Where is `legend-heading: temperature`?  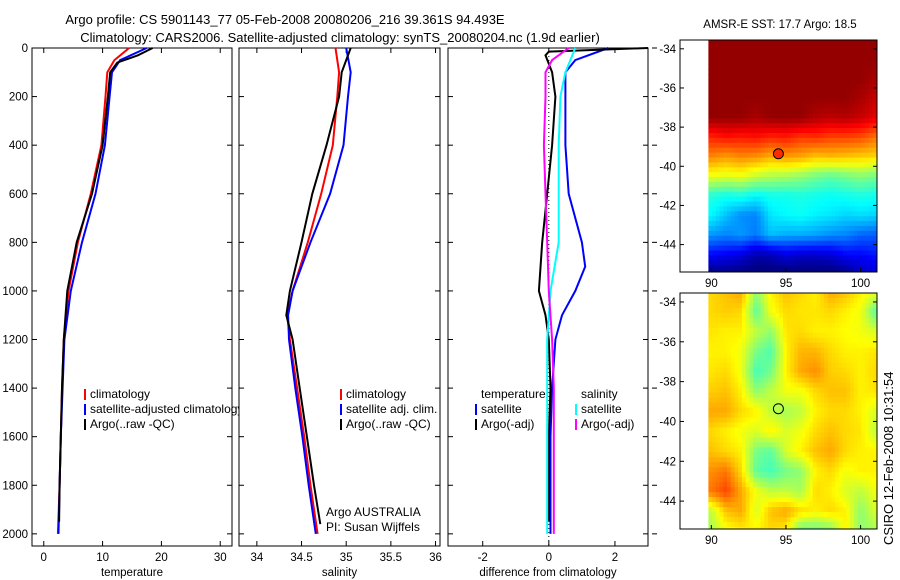 legend-heading: temperature is located at coordinates (513, 394).